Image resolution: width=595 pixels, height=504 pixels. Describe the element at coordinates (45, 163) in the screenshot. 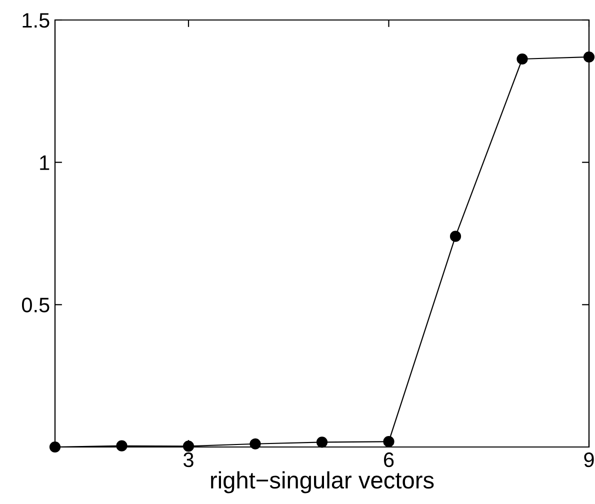

I see `y-tick-label: 1` at that location.